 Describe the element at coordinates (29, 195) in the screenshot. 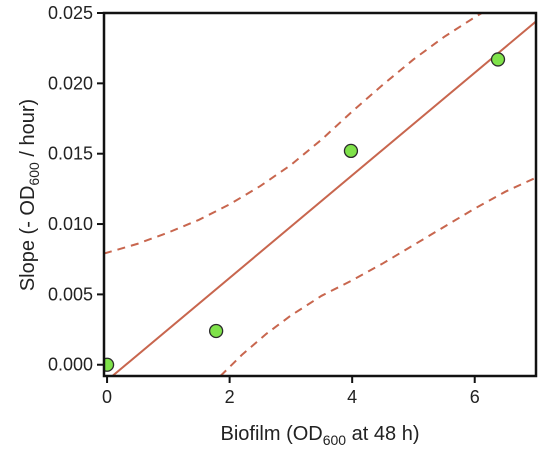

I see `y-axis-title: Slope (- OD600 / hour)` at that location.